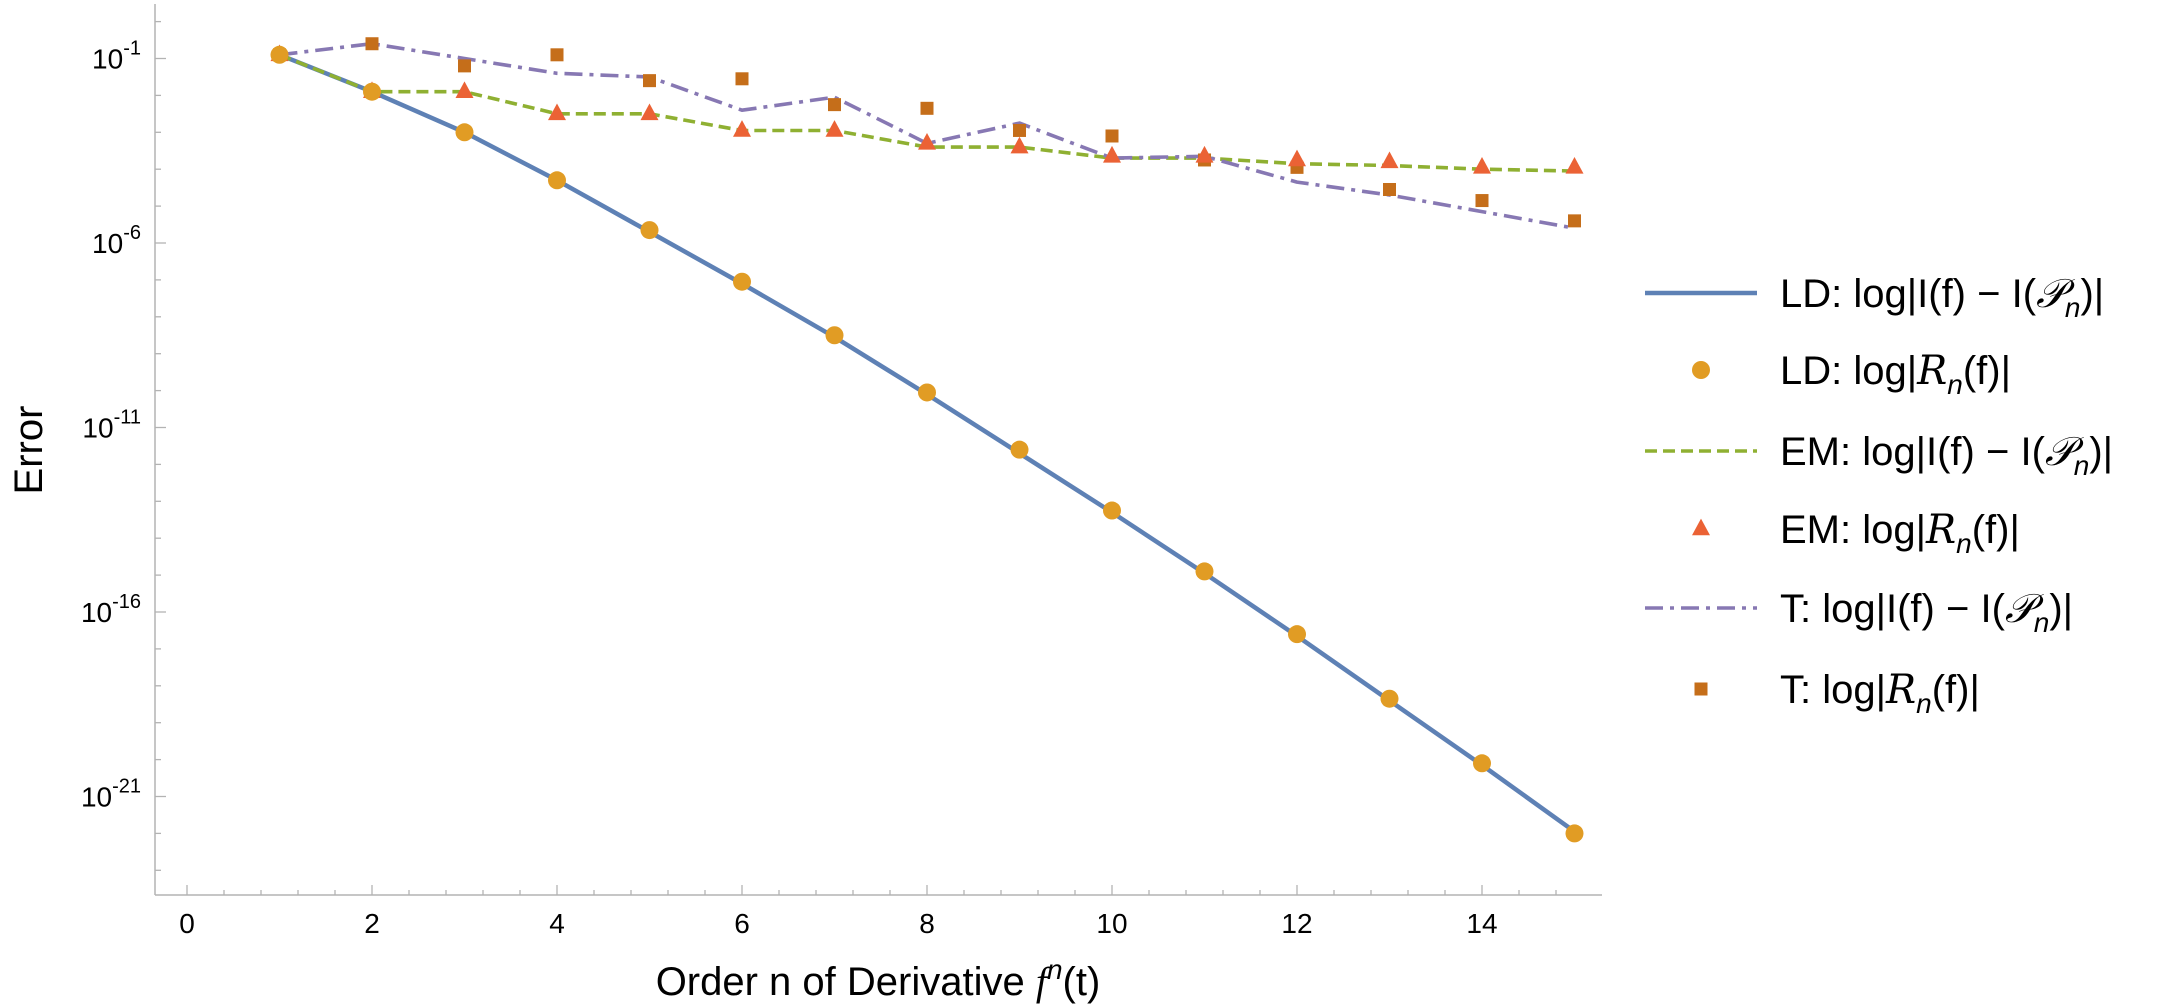 The image size is (2170, 1005). Describe the element at coordinates (1913, 452) in the screenshot. I see `legend-label-prefix: EM: log|I(f) − I(` at that location.